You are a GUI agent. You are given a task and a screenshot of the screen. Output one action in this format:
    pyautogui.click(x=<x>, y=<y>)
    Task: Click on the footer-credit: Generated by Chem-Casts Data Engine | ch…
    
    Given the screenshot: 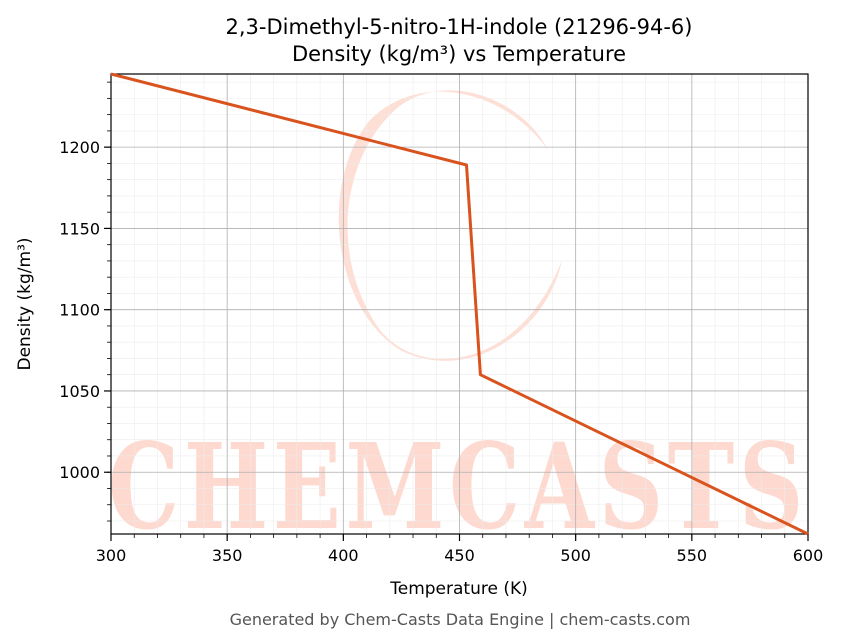 What is the action you would take?
    pyautogui.click(x=460, y=619)
    